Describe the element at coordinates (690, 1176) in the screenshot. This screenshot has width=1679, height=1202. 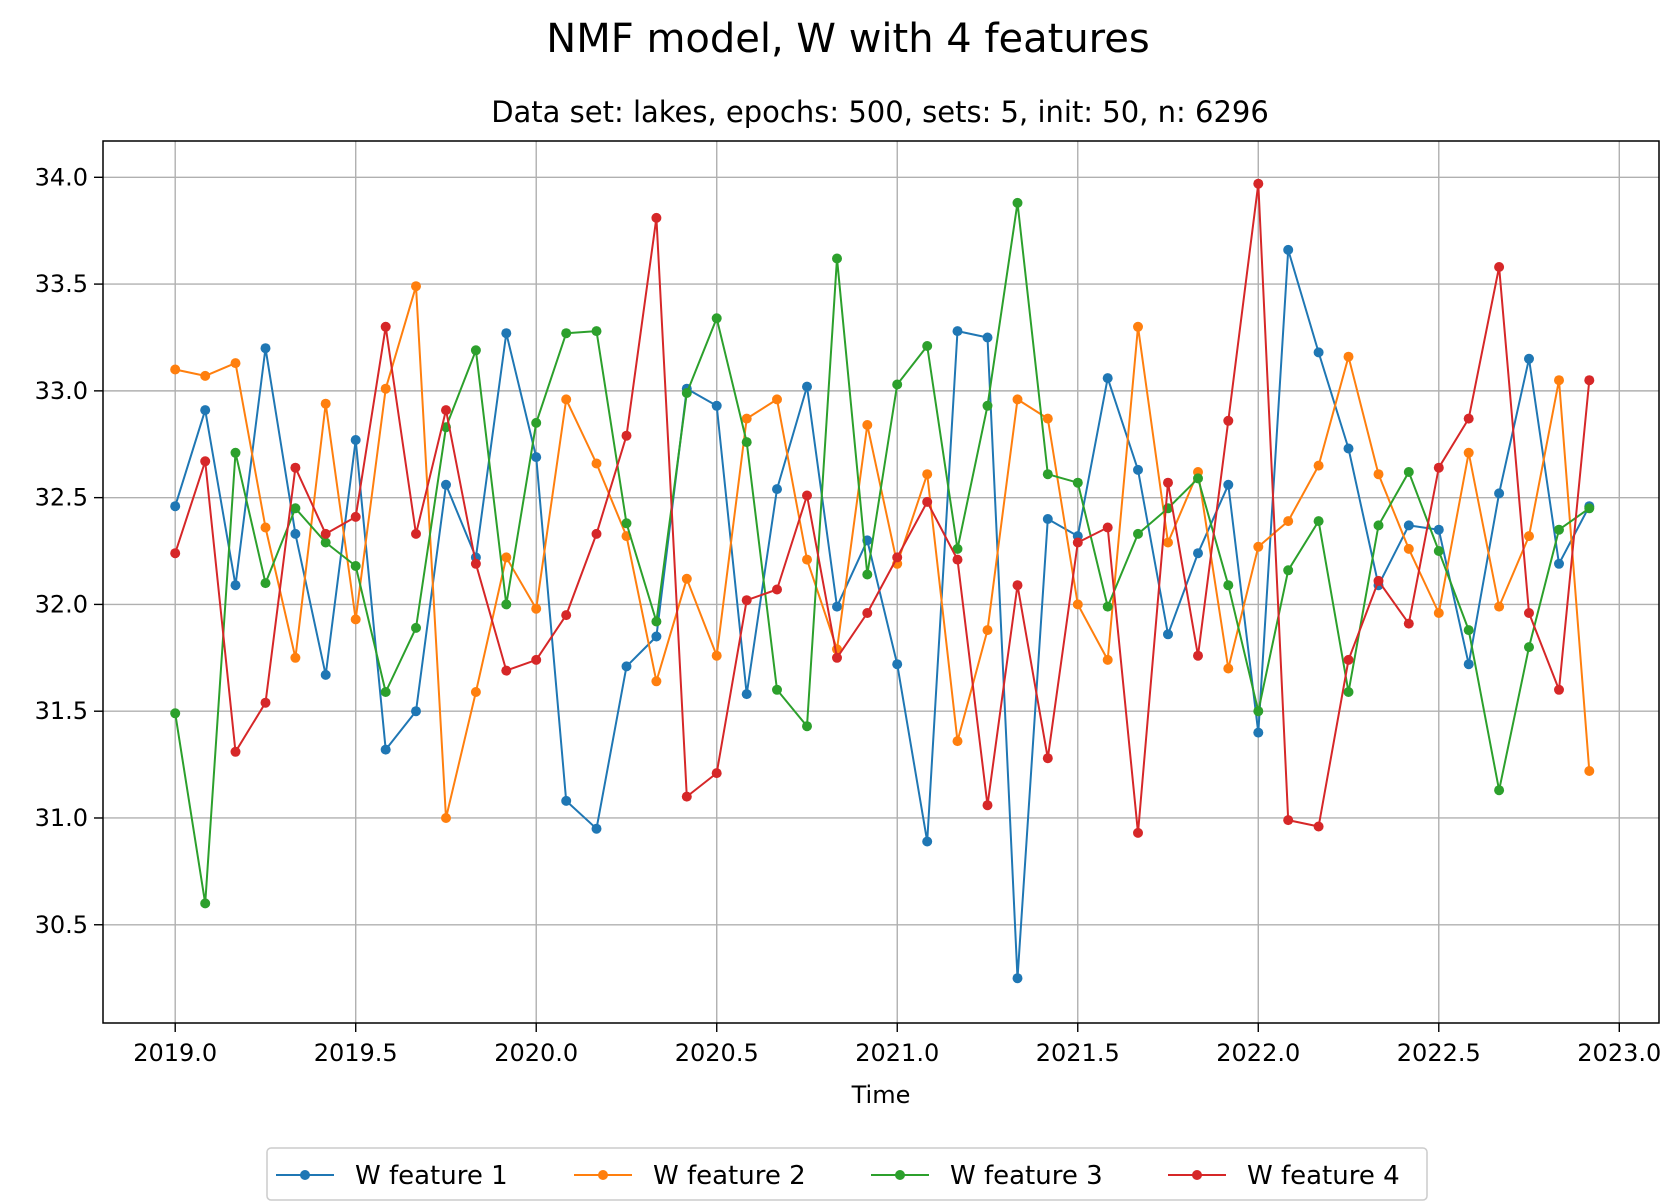
I see `legend-item: W feature 2` at that location.